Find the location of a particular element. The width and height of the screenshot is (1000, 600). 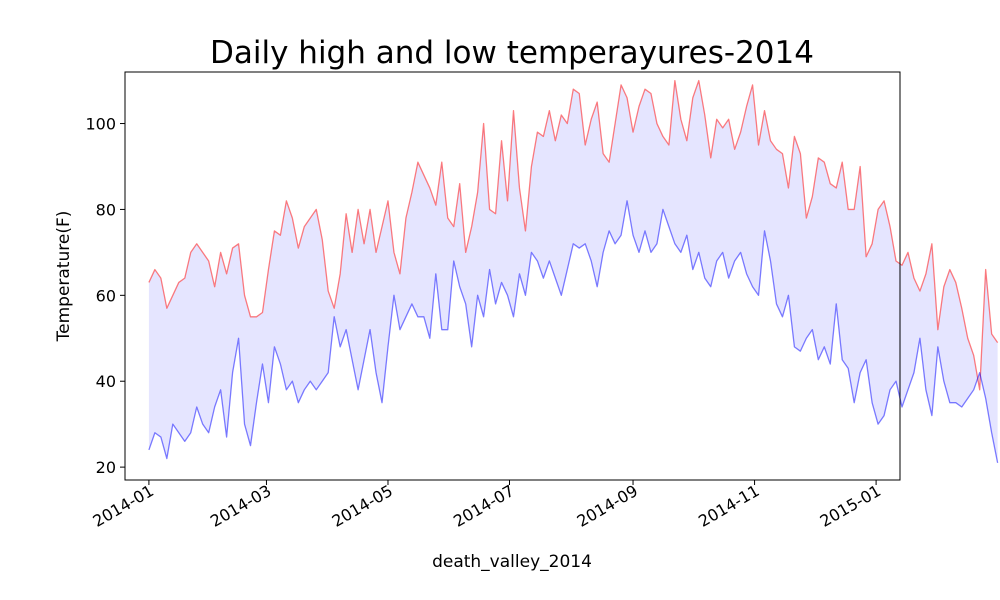

x-tick-label: 2014-05 is located at coordinates (362, 506).